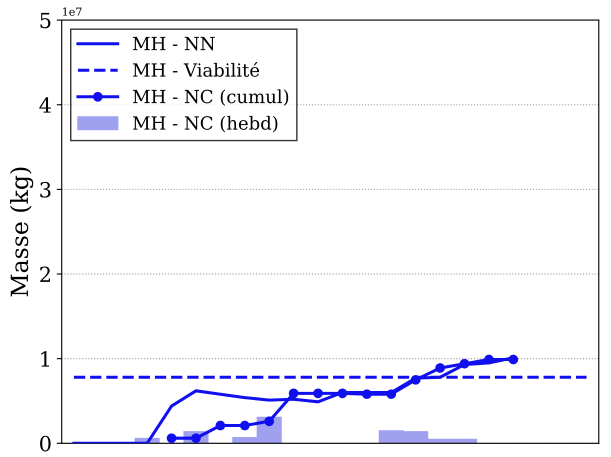 The width and height of the screenshot is (611, 457). I want to click on legend-label: MH - NC (cumul), so click(210, 97).